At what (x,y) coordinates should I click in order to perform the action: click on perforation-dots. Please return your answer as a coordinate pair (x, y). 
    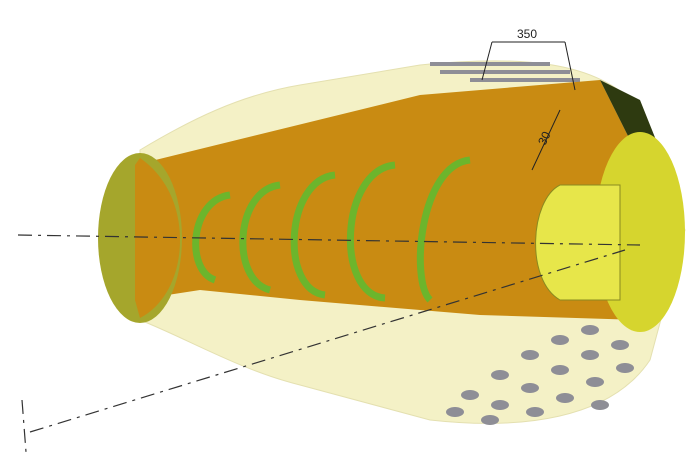
    Looking at the image, I should click on (540, 375).